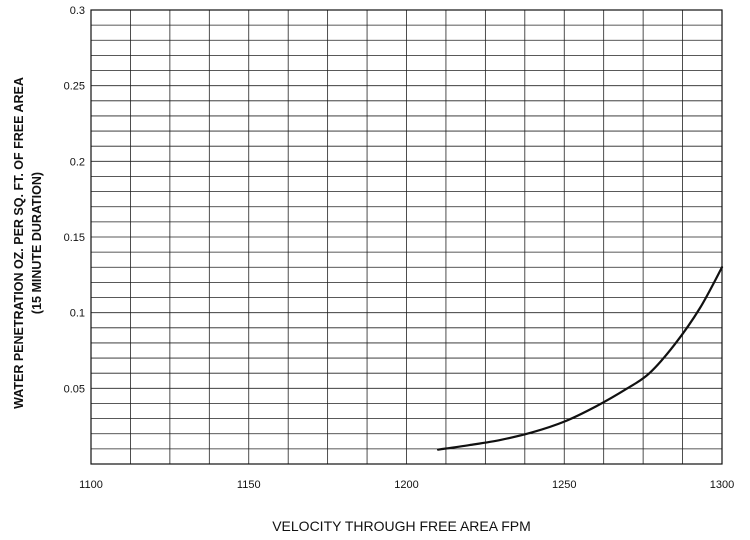 The image size is (750, 540). What do you see at coordinates (77, 11) in the screenshot?
I see `y-tick-label: 0.3` at bounding box center [77, 11].